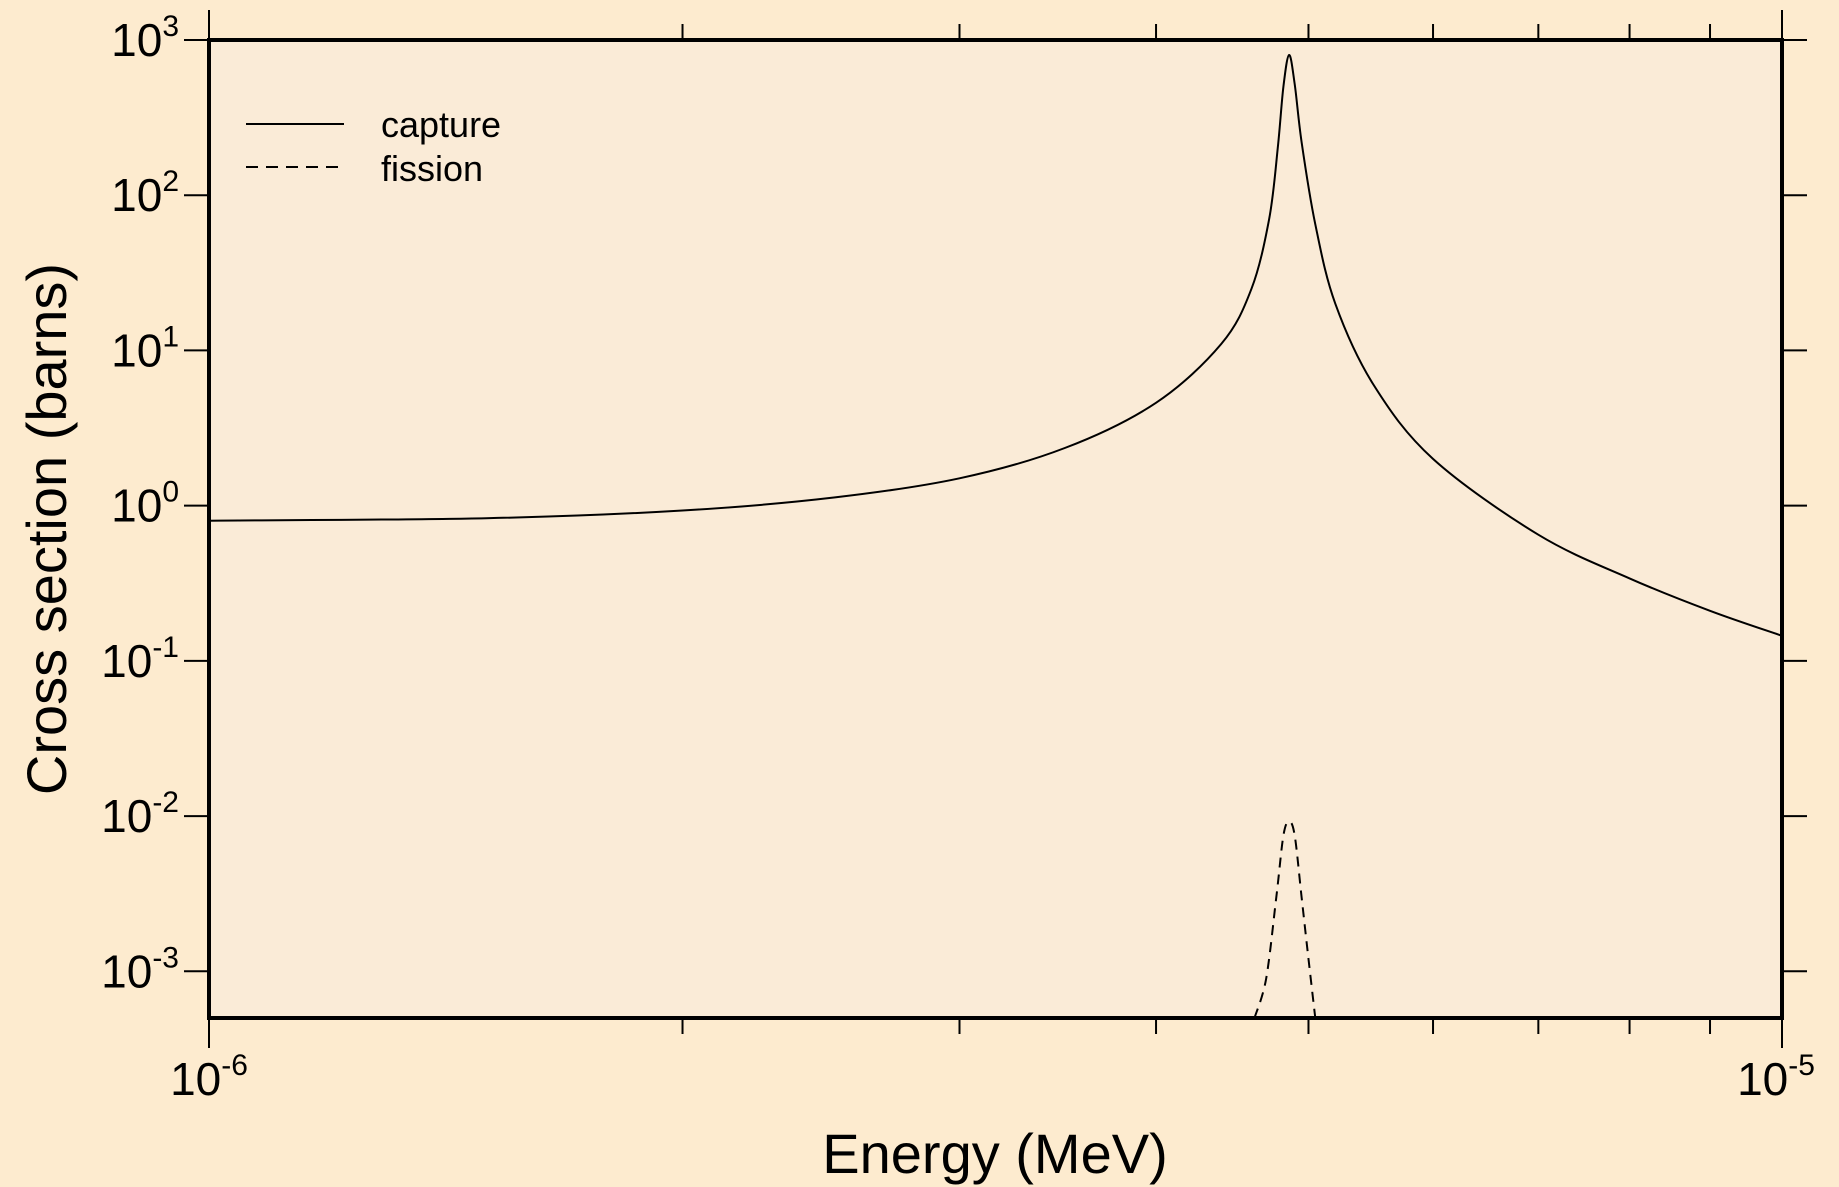 This screenshot has height=1187, width=1839. Describe the element at coordinates (145, 193) in the screenshot. I see `y-tick-label: 10²` at that location.